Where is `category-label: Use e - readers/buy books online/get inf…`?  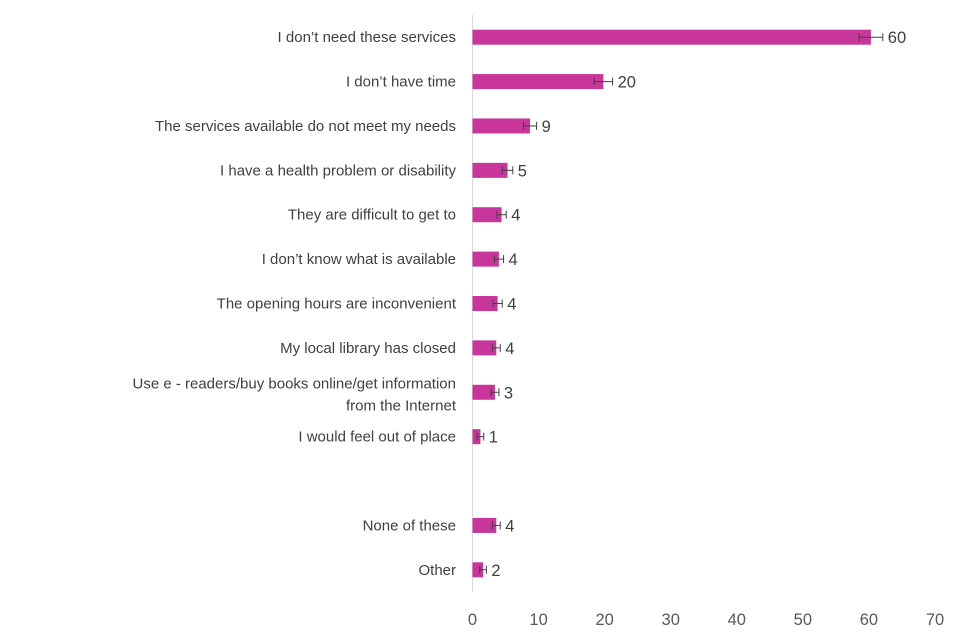 category-label: Use e - readers/buy books online/get inf… is located at coordinates (294, 394).